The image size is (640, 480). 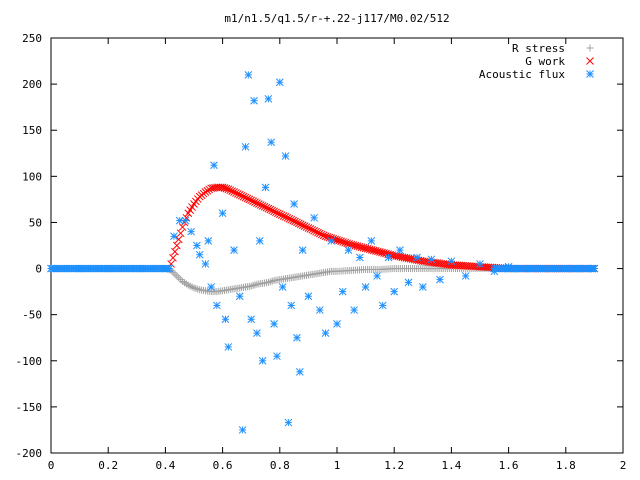 What do you see at coordinates (32, 130) in the screenshot?
I see `y-tick-label: 150` at bounding box center [32, 130].